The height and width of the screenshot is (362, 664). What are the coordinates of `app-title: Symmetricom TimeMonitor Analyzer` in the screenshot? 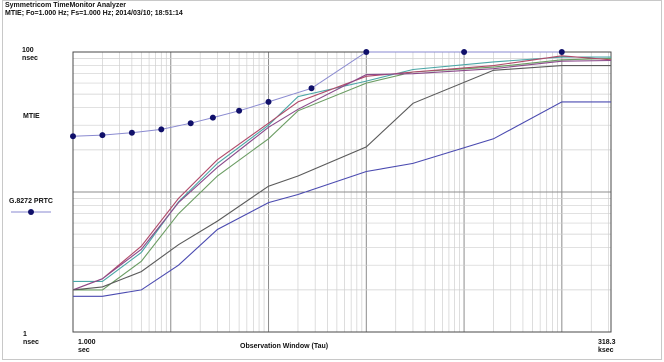 It's located at (65, 5).